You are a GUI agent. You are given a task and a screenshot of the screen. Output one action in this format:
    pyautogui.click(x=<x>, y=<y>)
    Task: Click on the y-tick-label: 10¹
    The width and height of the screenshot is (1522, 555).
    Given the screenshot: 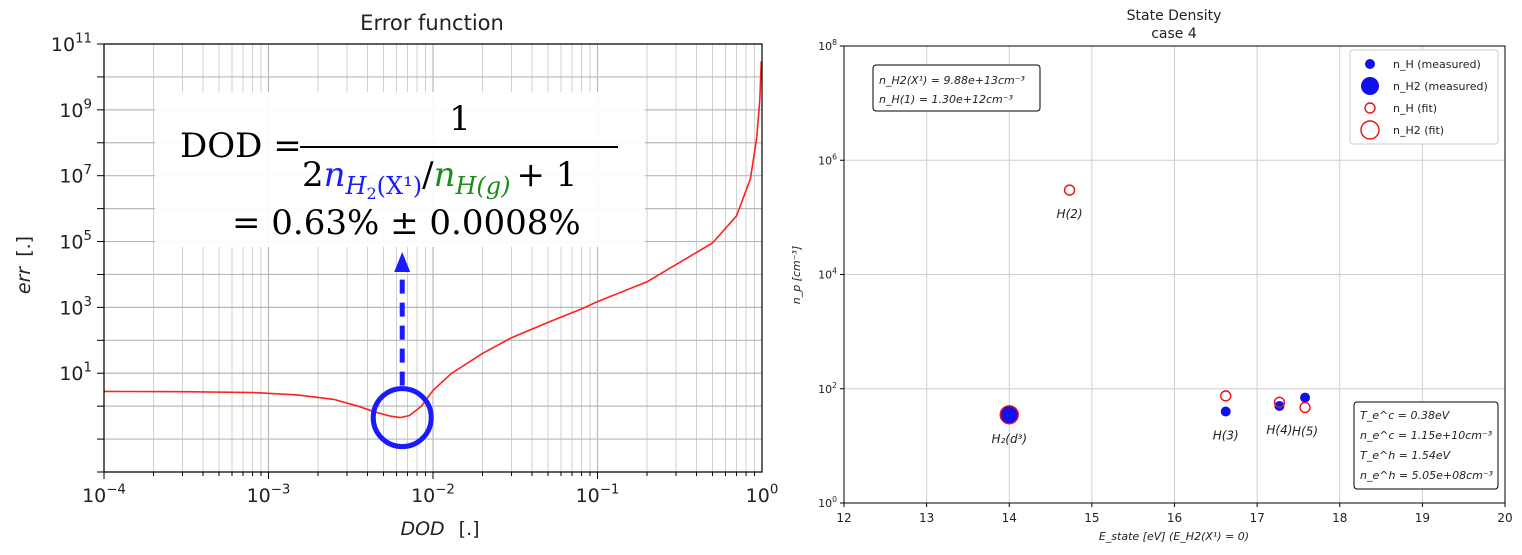 What is the action you would take?
    pyautogui.click(x=75, y=373)
    